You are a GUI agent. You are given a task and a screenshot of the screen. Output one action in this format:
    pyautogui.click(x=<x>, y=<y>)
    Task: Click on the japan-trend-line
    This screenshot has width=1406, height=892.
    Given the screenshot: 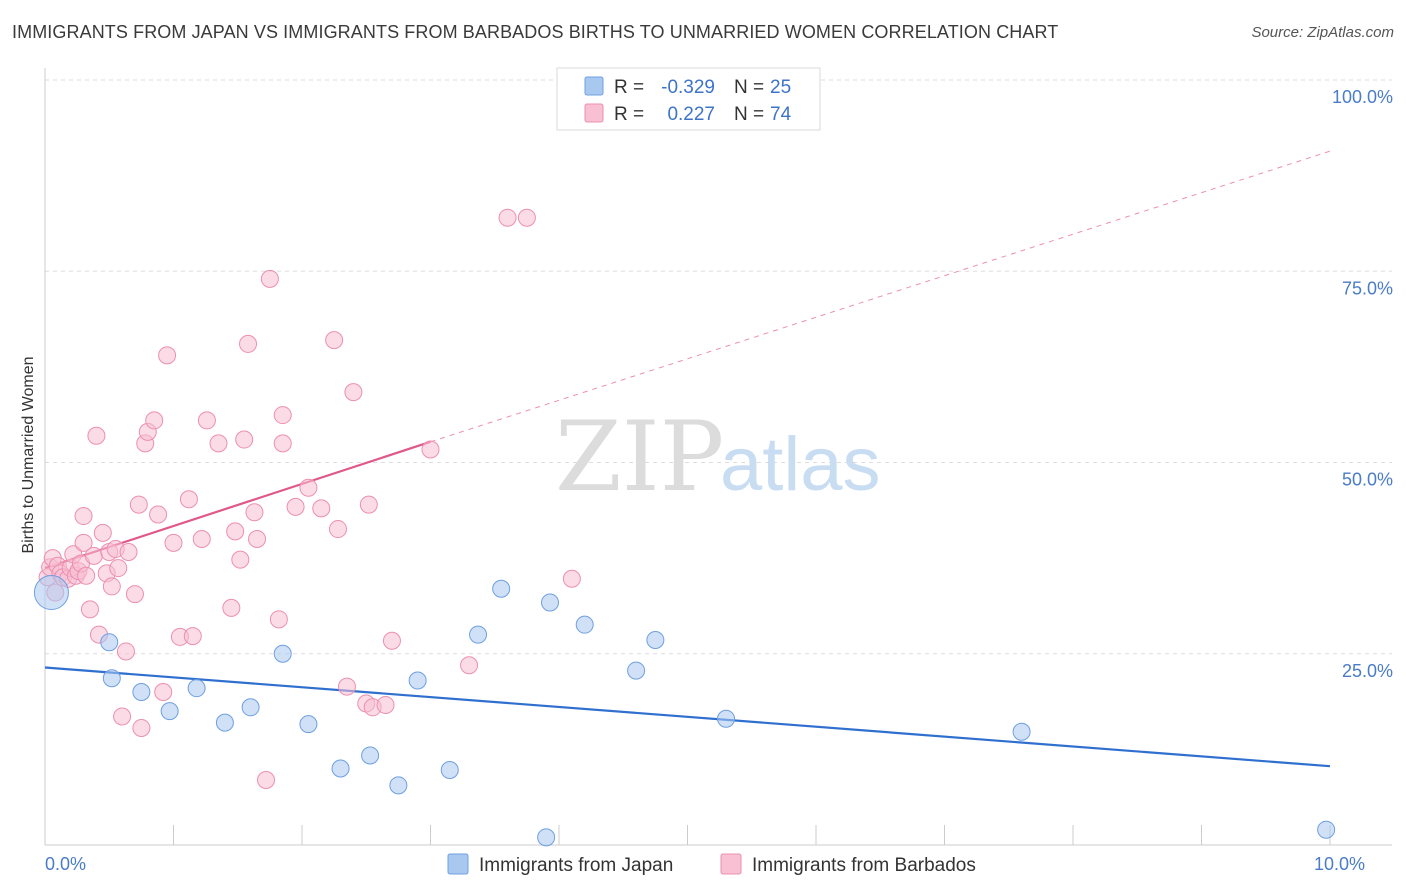 What is the action you would take?
    pyautogui.click(x=687, y=717)
    